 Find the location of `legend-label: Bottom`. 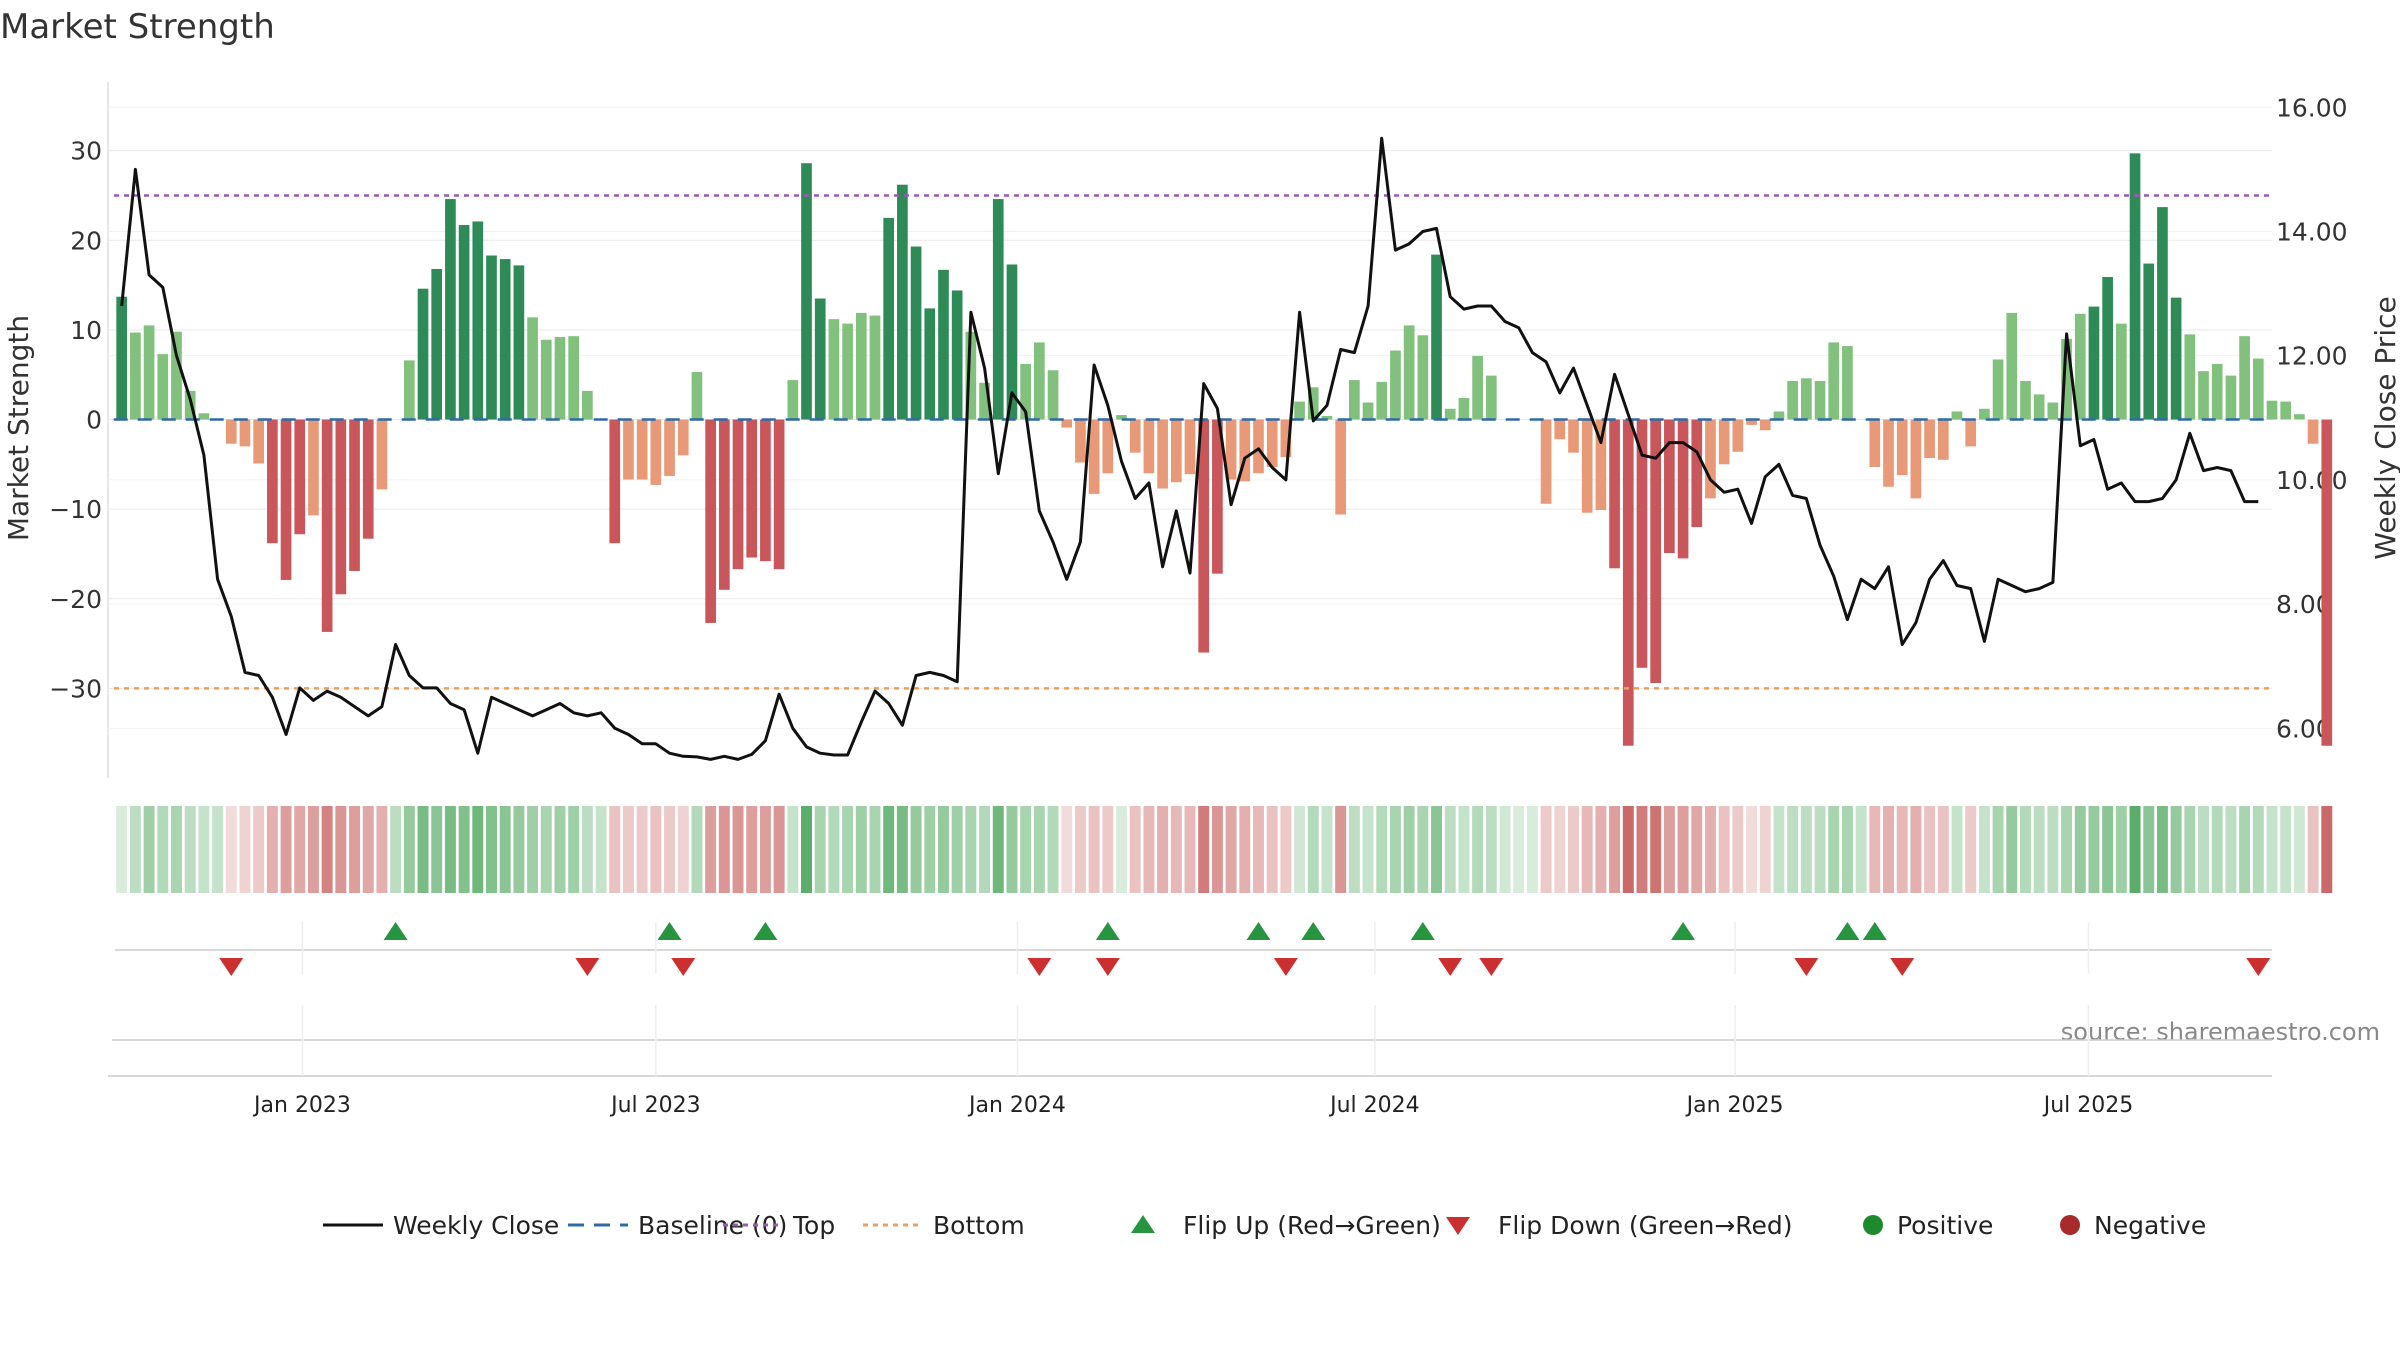

legend-label: Bottom is located at coordinates (979, 1225).